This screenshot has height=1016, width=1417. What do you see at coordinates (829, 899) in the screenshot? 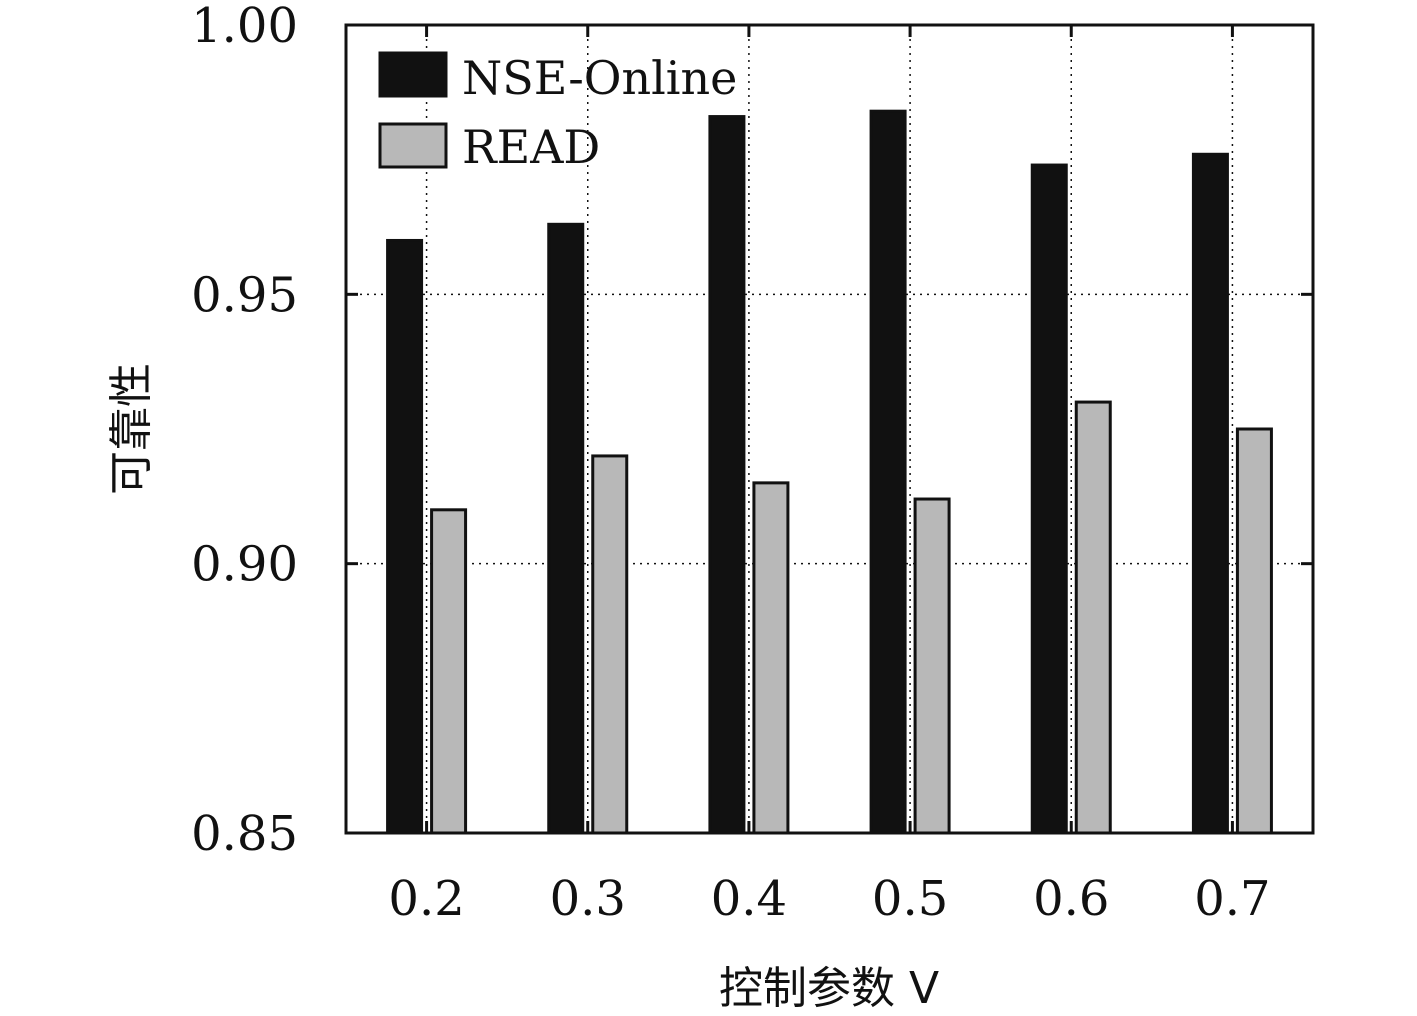
I see `x-tick-labels: 0.2 0.3 0.4 0.5 0.6 0.7` at bounding box center [829, 899].